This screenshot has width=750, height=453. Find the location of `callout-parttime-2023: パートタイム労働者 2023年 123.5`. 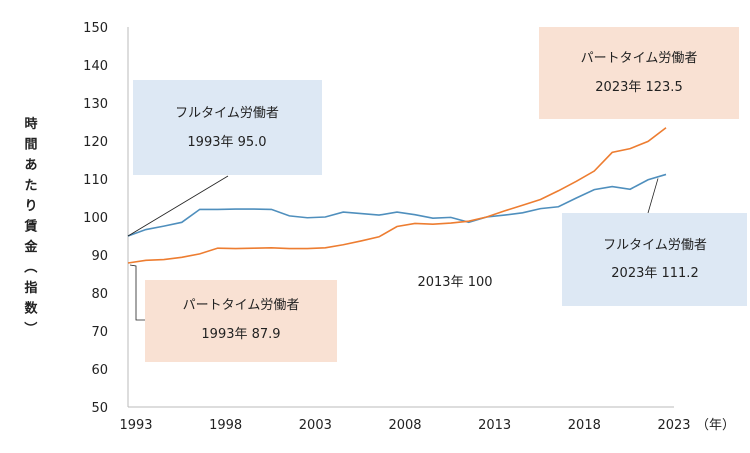

callout-parttime-2023: パートタイム労働者 2023年 123.5 is located at coordinates (639, 73).